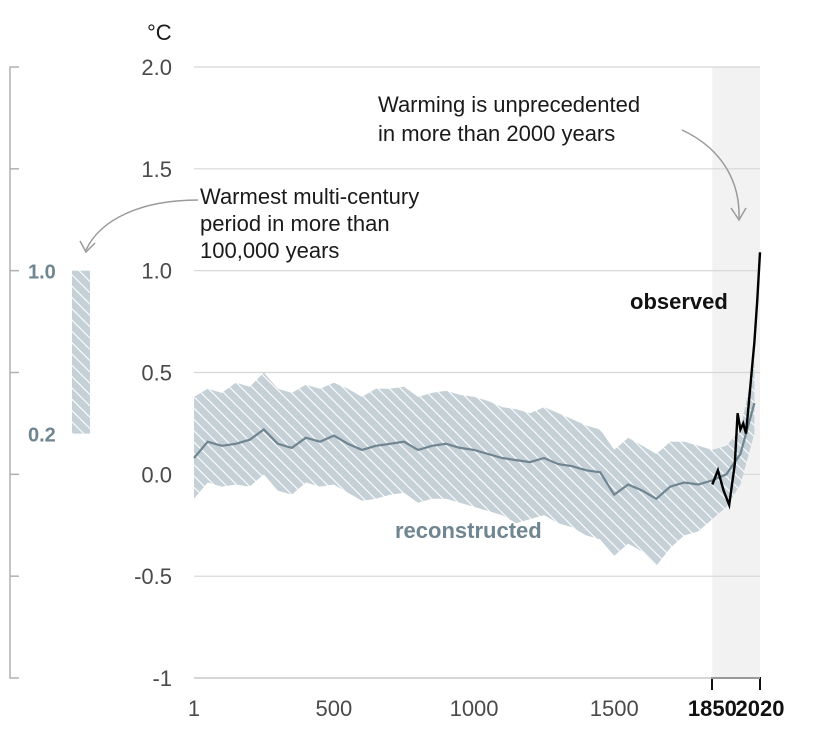  Describe the element at coordinates (156, 474) in the screenshot. I see `y-tick-label: 0.0` at that location.